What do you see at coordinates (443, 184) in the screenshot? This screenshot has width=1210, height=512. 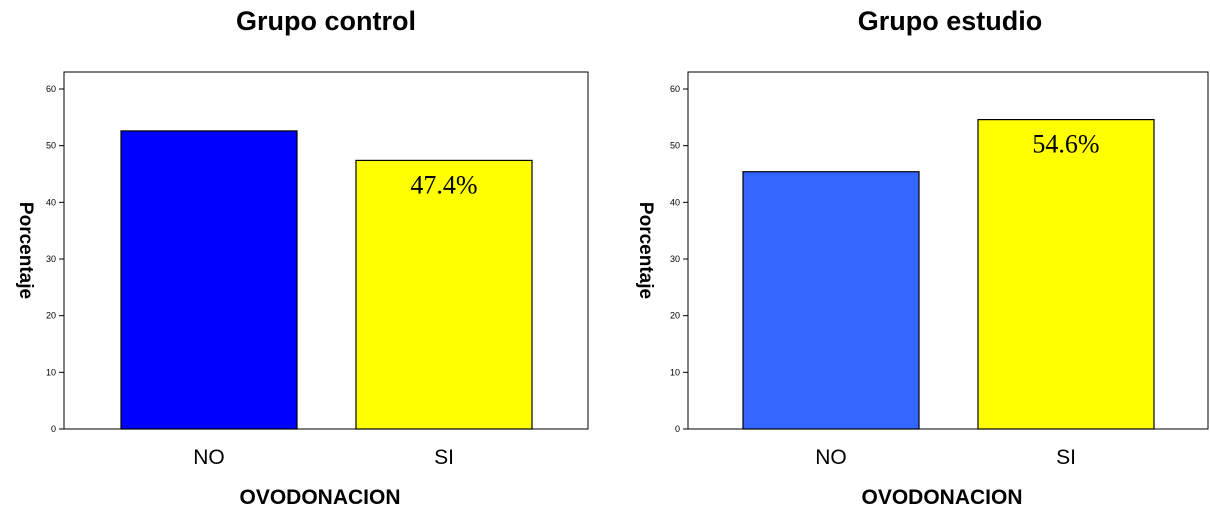 I see `data-label: 47.4%` at bounding box center [443, 184].